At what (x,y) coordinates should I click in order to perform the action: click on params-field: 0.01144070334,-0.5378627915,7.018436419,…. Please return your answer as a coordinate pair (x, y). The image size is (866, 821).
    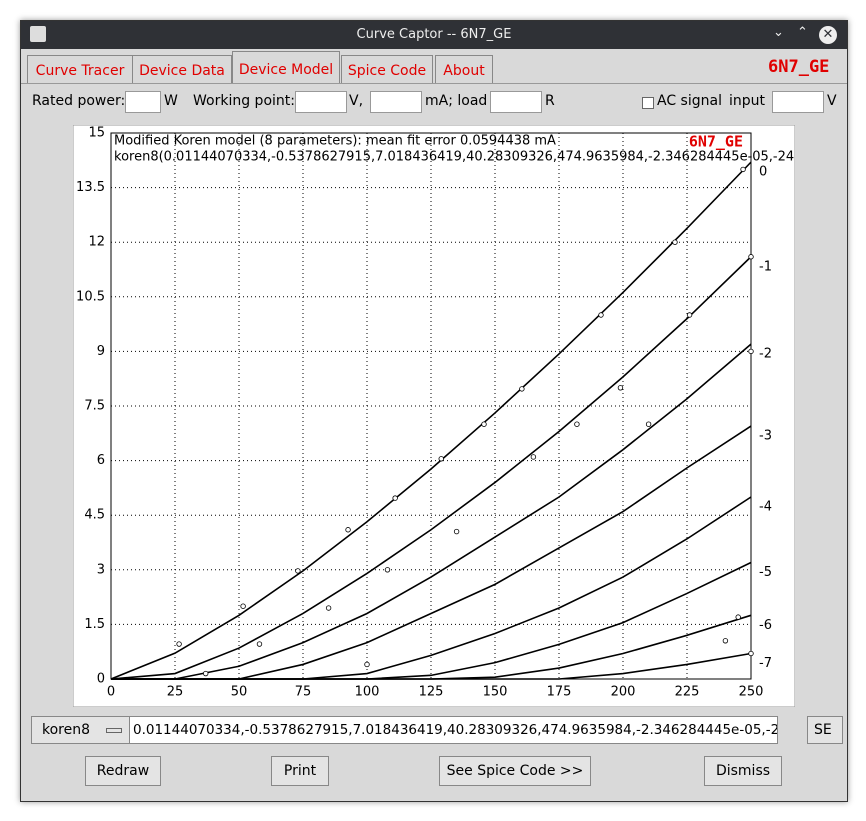
    Looking at the image, I should click on (453, 730).